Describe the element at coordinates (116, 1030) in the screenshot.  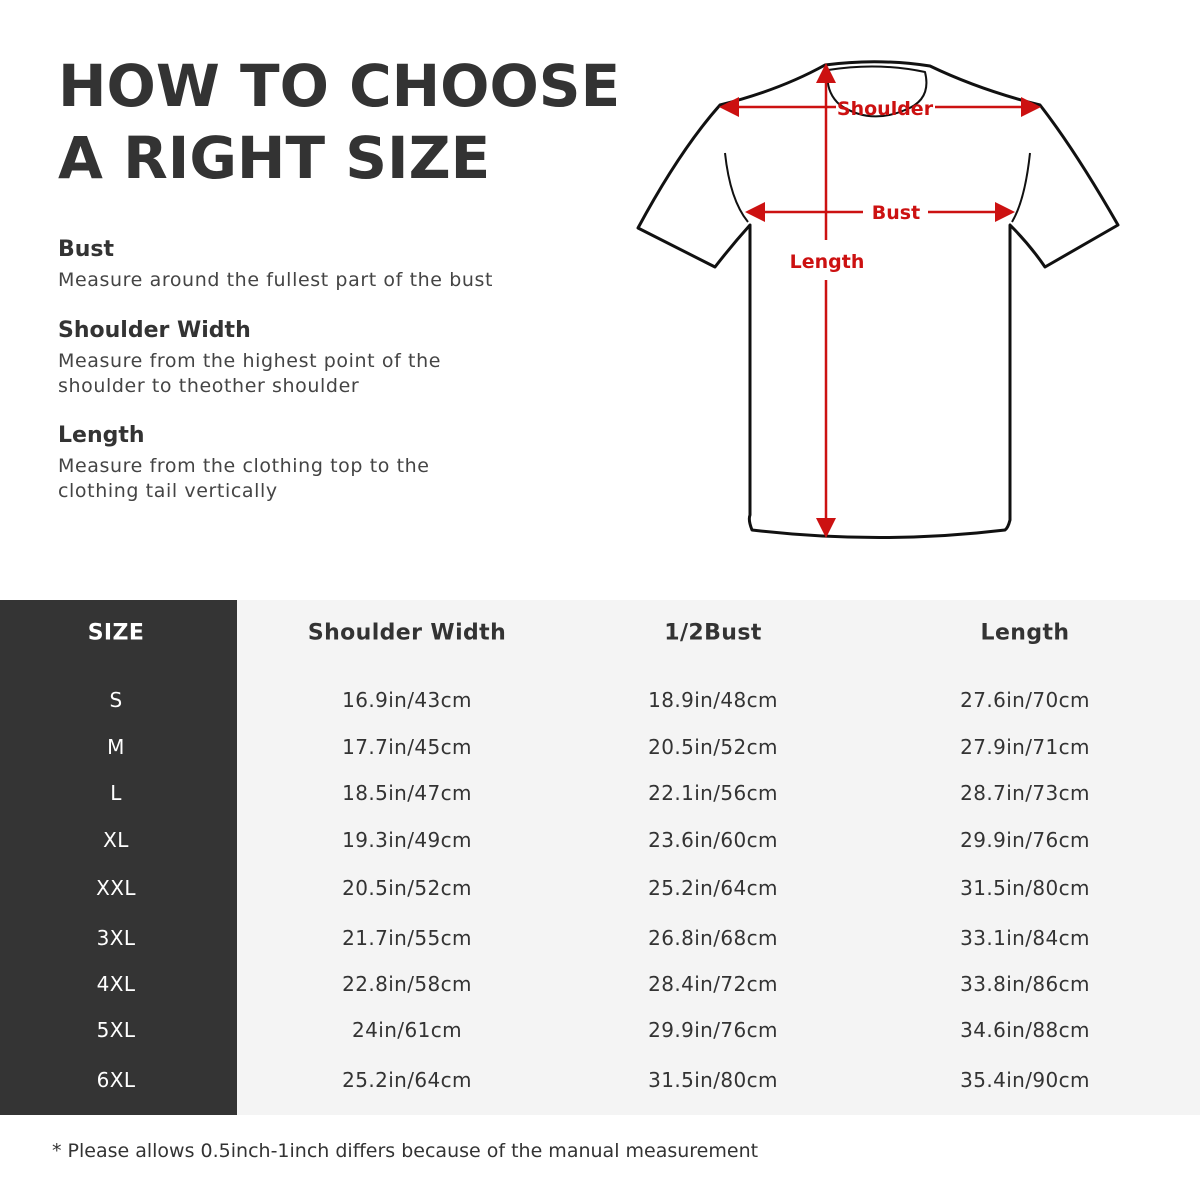
I see `size-label: 5XL` at that location.